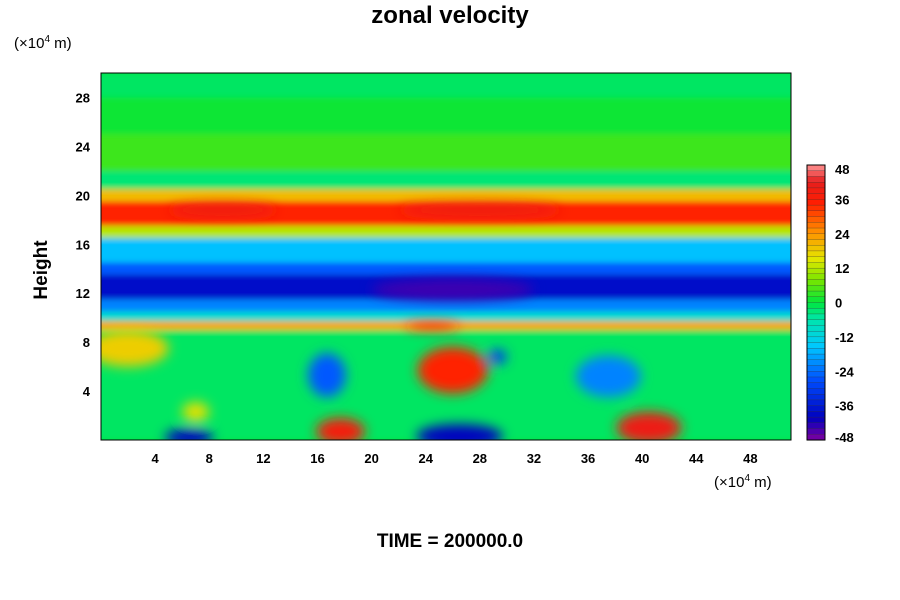 The image size is (900, 600). I want to click on y-tick-label: 4, so click(87, 391).